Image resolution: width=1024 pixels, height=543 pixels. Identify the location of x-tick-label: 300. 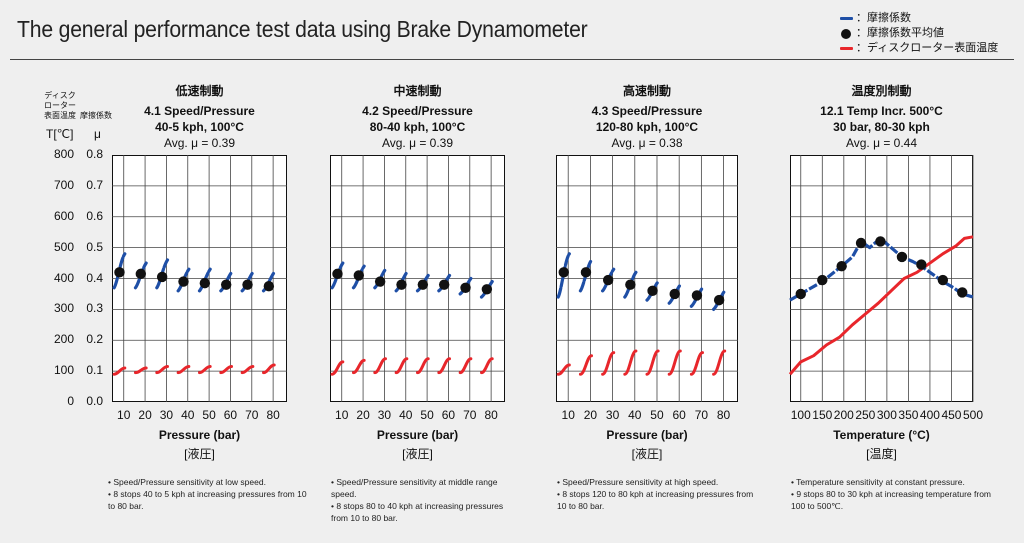
(886, 415).